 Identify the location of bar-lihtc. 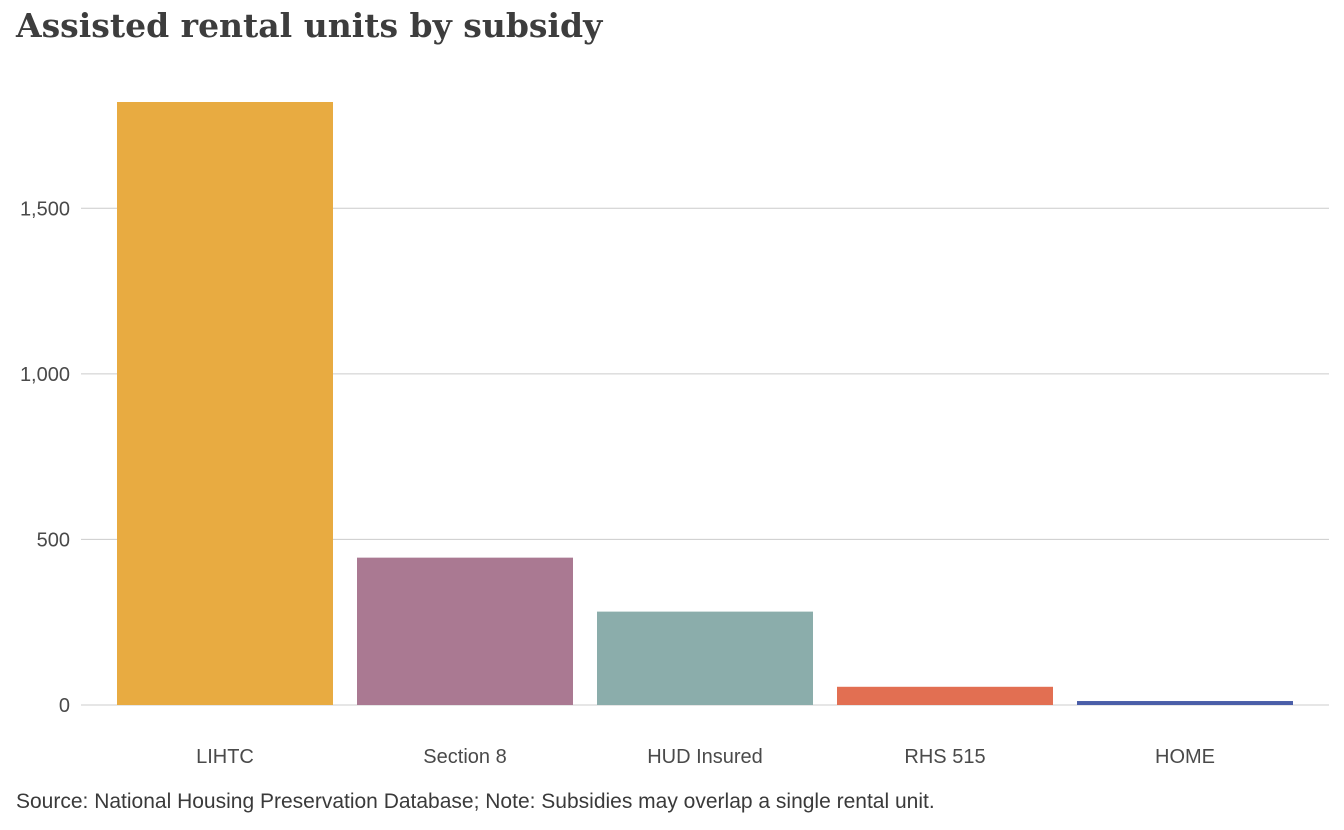
(225, 403).